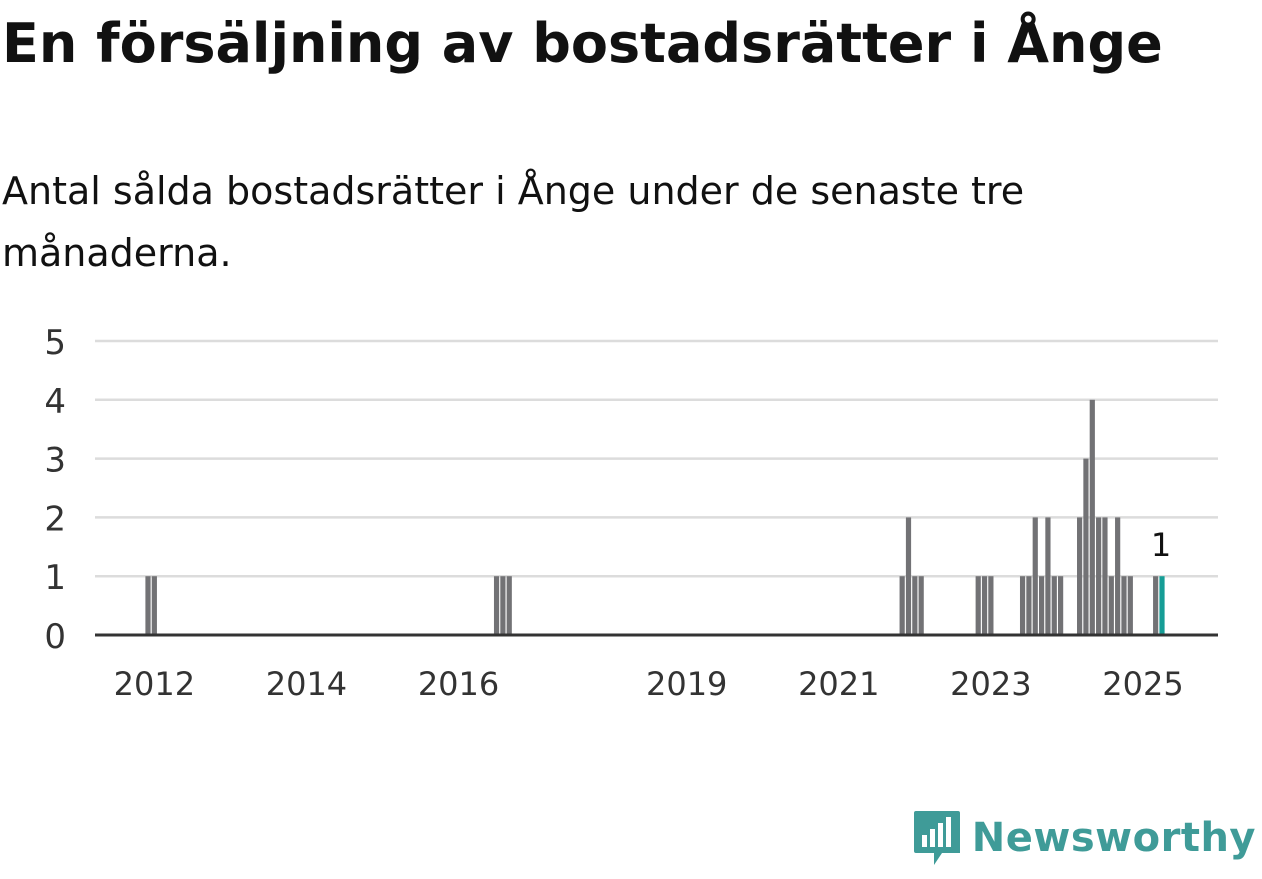 The width and height of the screenshot is (1262, 879). What do you see at coordinates (55, 519) in the screenshot?
I see `y-tick-label: 2` at bounding box center [55, 519].